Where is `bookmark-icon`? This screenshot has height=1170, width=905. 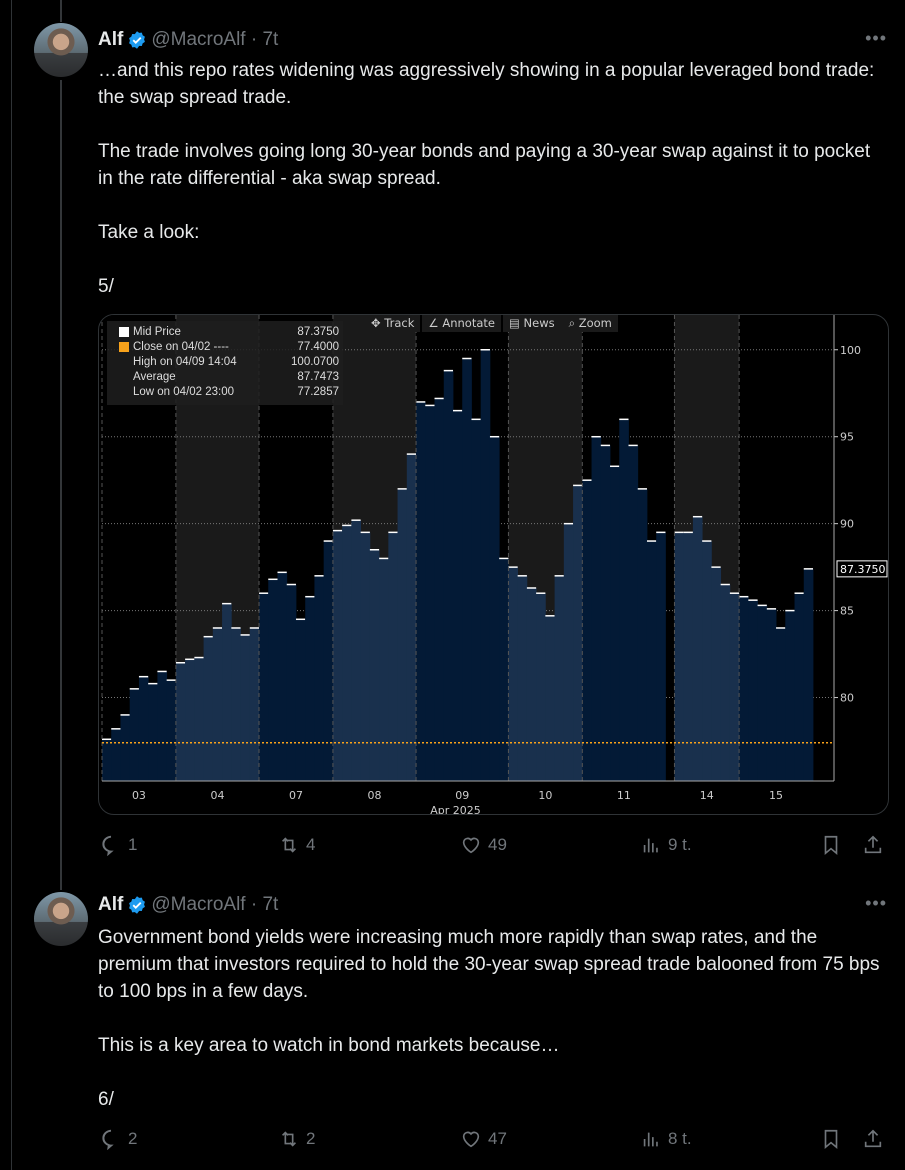
bookmark-icon is located at coordinates (831, 1139).